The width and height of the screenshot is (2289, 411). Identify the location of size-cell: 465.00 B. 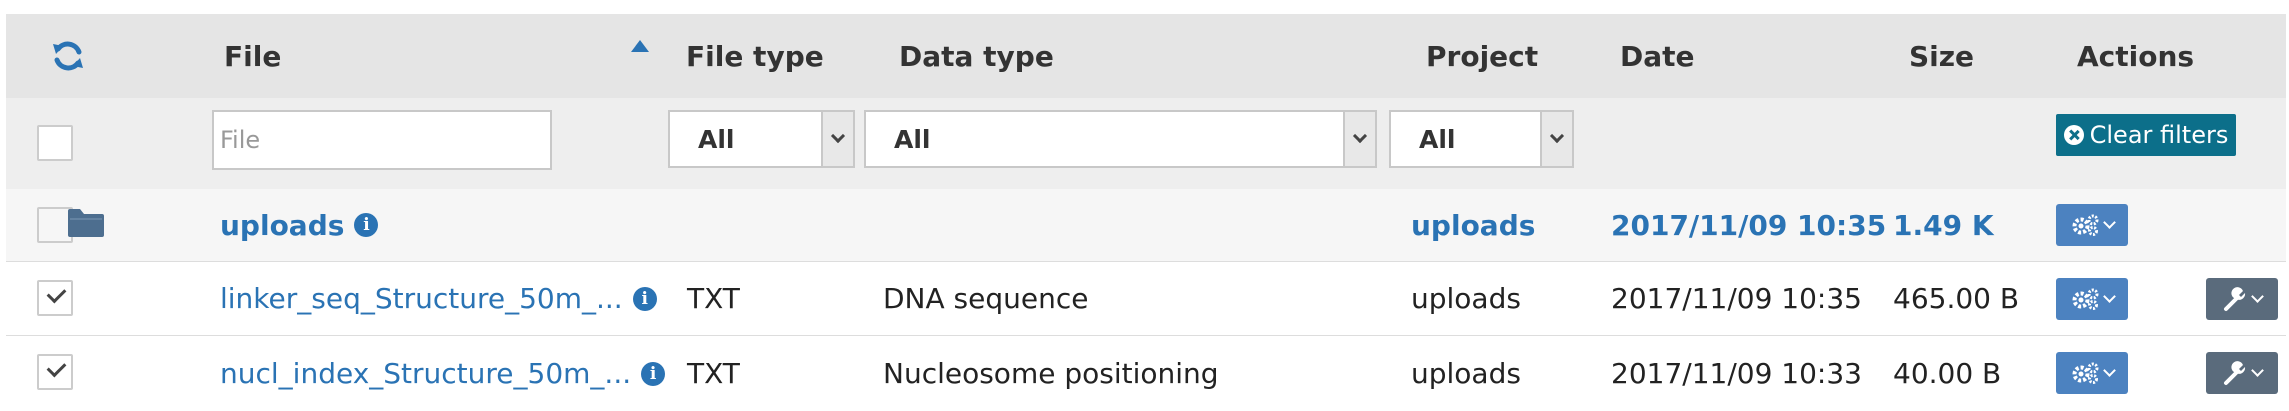
(1963, 298).